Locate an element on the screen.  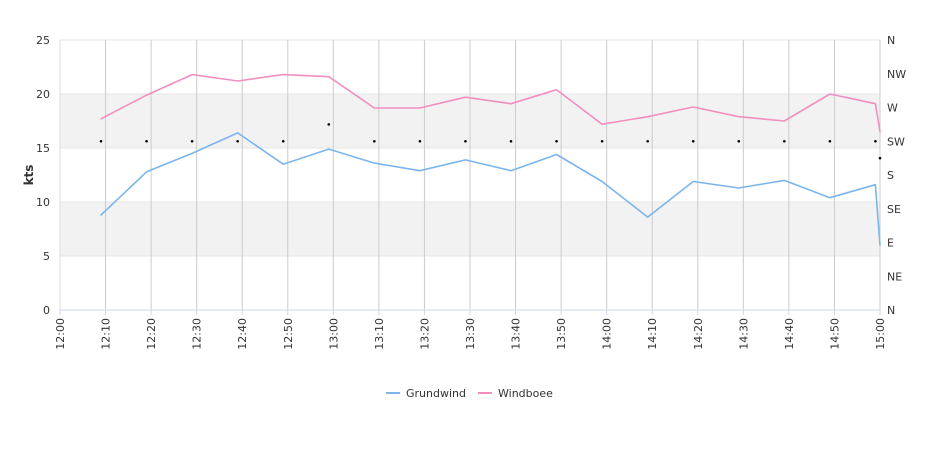
y-tick-label: 15 is located at coordinates (43, 148).